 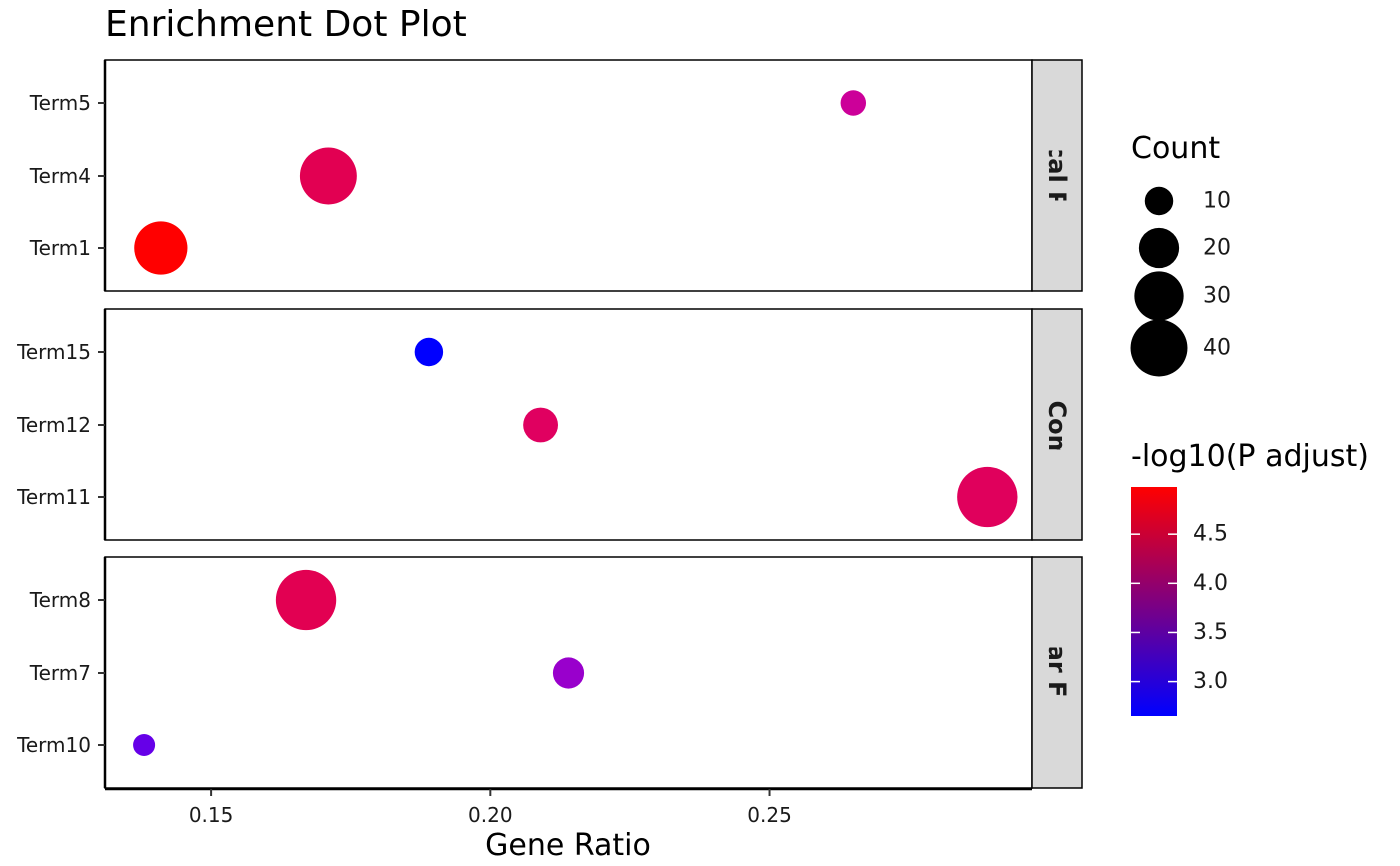 I want to click on color-legend-label: 3.5, so click(x=1210, y=632).